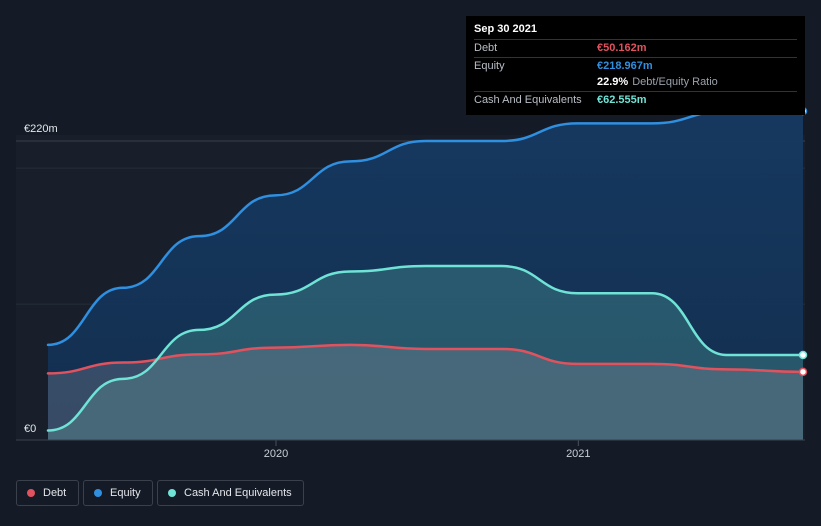 The height and width of the screenshot is (526, 821). Describe the element at coordinates (125, 493) in the screenshot. I see `legend-equity-label: Equity` at that location.